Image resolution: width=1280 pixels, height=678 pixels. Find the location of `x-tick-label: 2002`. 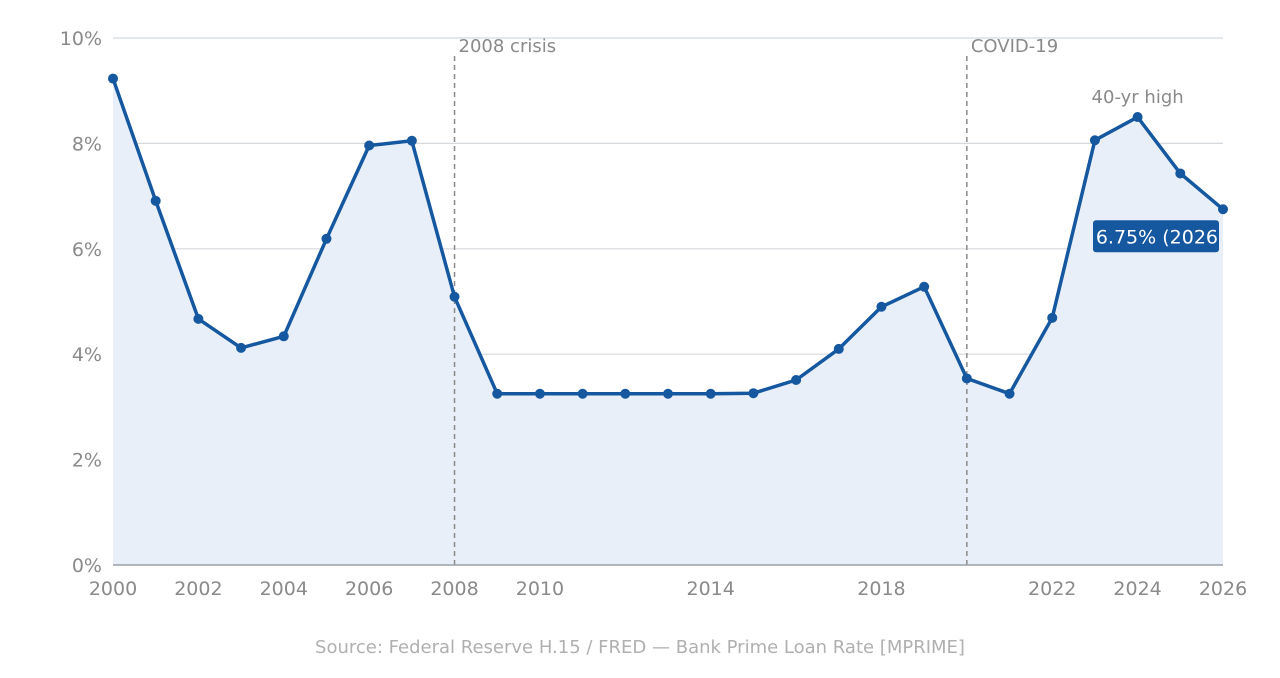

x-tick-label: 2002 is located at coordinates (198, 589).